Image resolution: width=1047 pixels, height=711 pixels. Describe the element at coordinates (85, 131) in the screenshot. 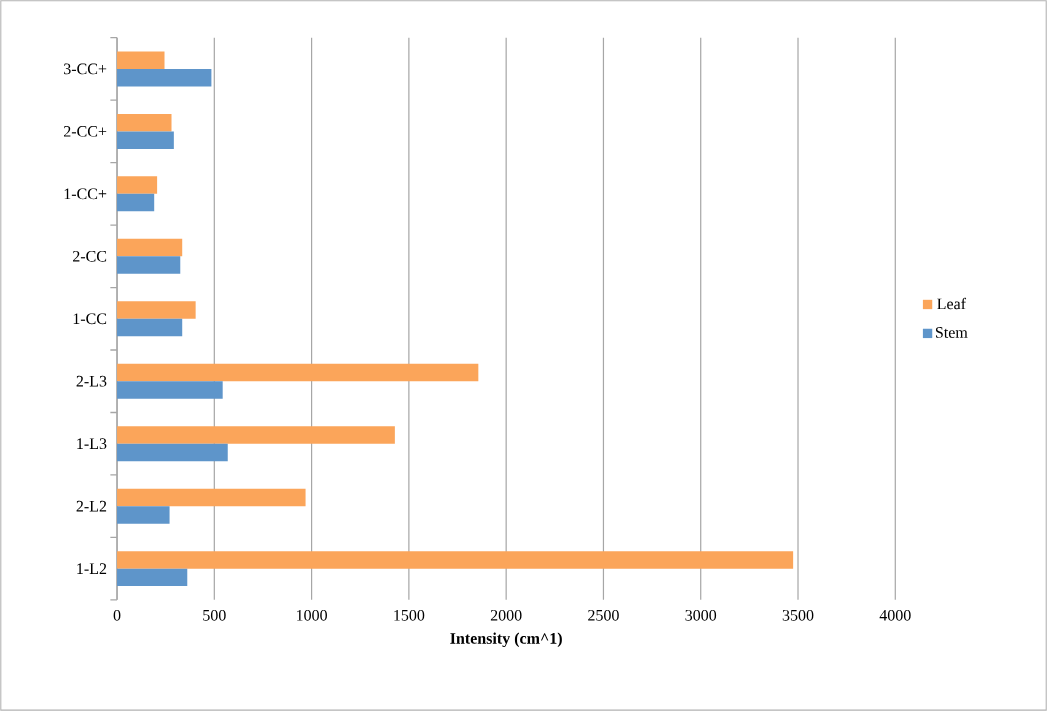

I see `y-tick-label: 2-CC+` at that location.